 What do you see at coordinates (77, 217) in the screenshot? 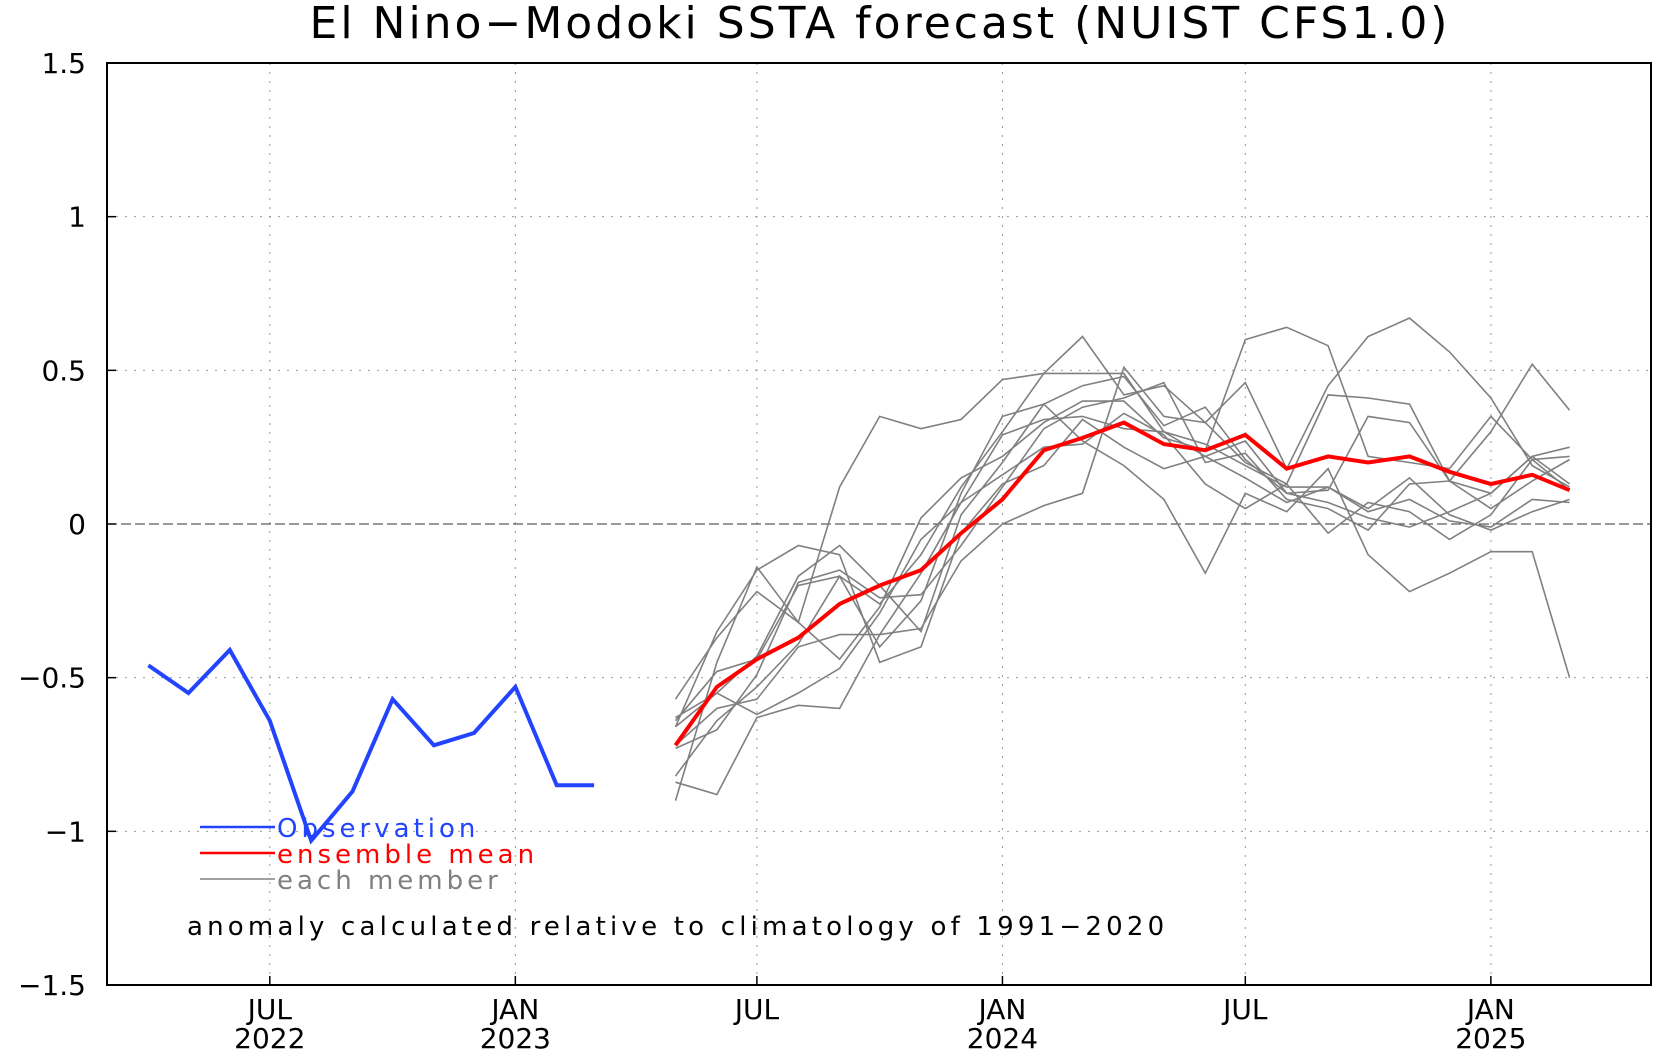
I see `y-tick-label: 1` at bounding box center [77, 217].